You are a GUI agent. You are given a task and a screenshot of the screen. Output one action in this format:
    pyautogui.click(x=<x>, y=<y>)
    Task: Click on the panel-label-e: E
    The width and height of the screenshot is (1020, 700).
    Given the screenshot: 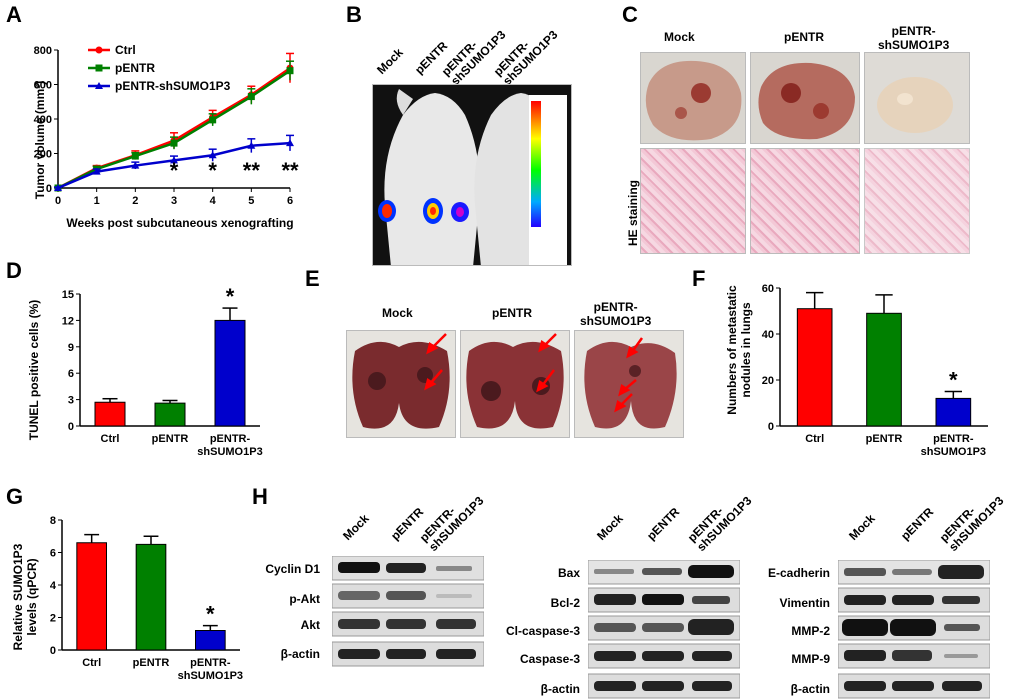 What is the action you would take?
    pyautogui.click(x=312, y=278)
    